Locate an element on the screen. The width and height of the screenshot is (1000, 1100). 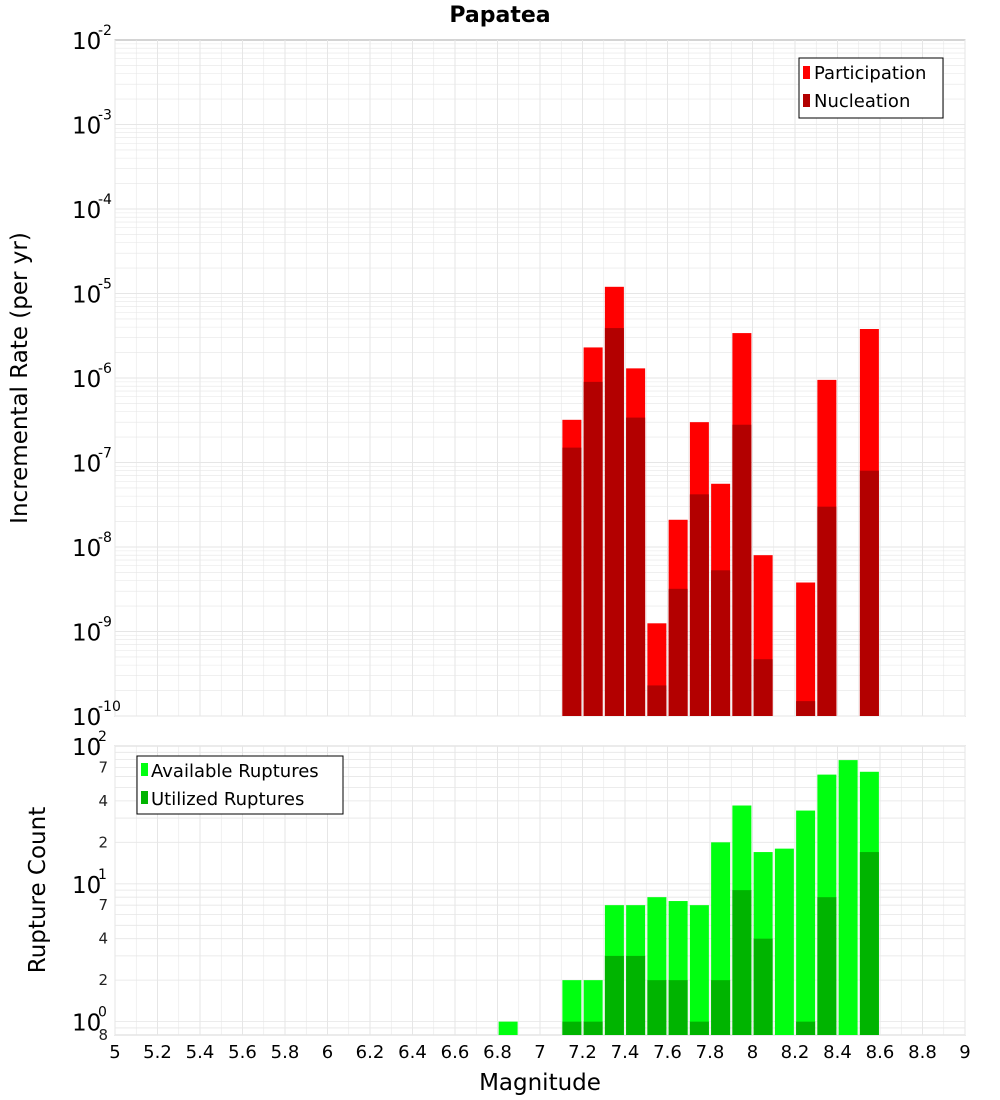
available-legend-label: Available Ruptures is located at coordinates (235, 771).